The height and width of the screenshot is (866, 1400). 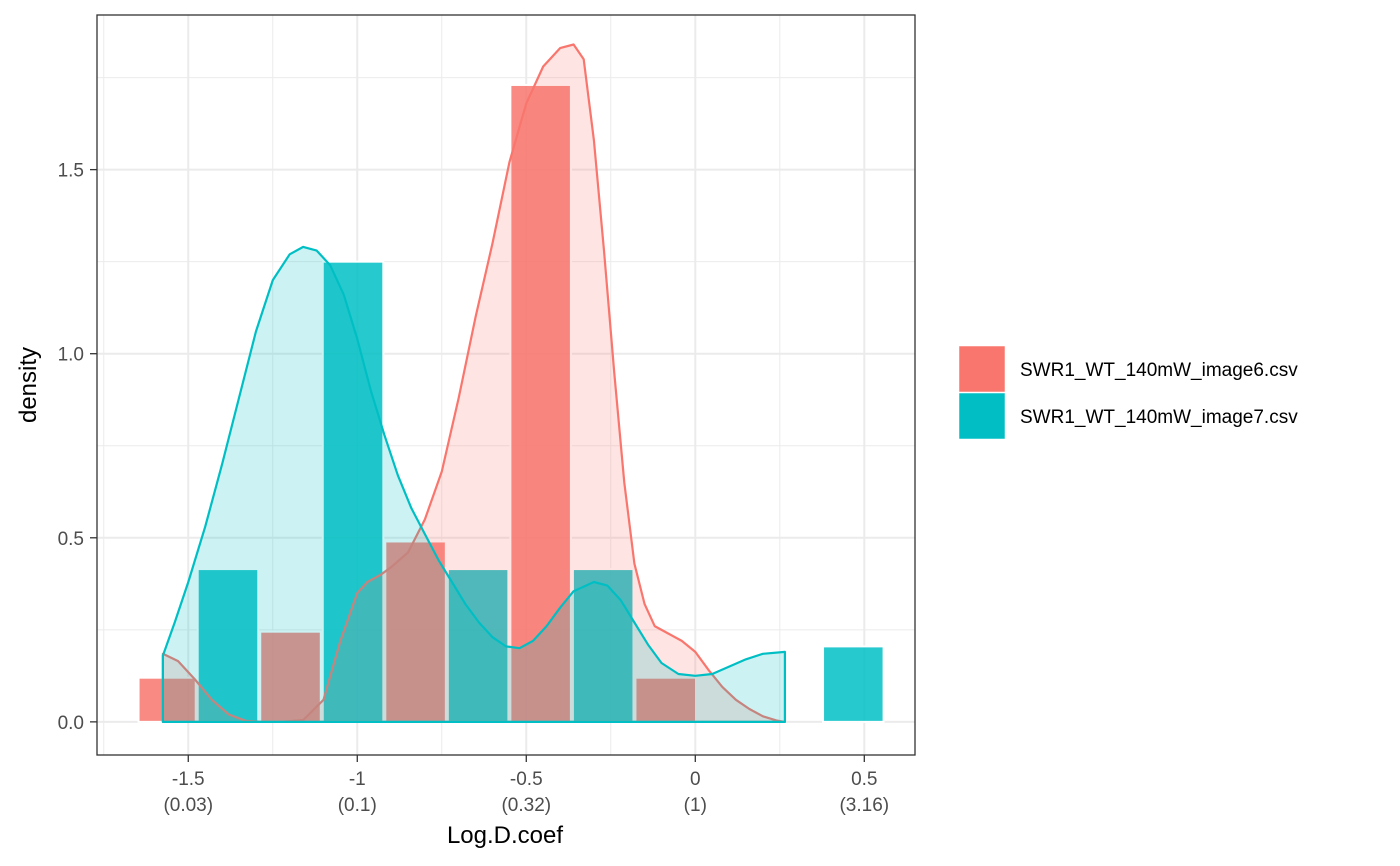 I want to click on legend-label: SWR1_WT_140mW_image6.csv, so click(x=1159, y=370).